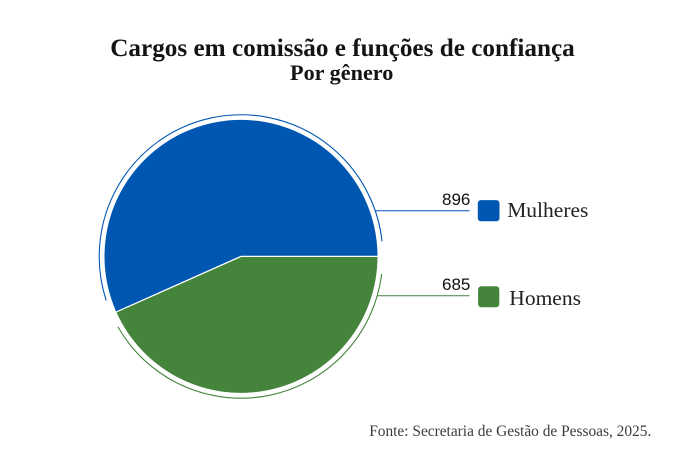 This screenshot has width=685, height=468. I want to click on svg-text: 896, so click(456, 199).